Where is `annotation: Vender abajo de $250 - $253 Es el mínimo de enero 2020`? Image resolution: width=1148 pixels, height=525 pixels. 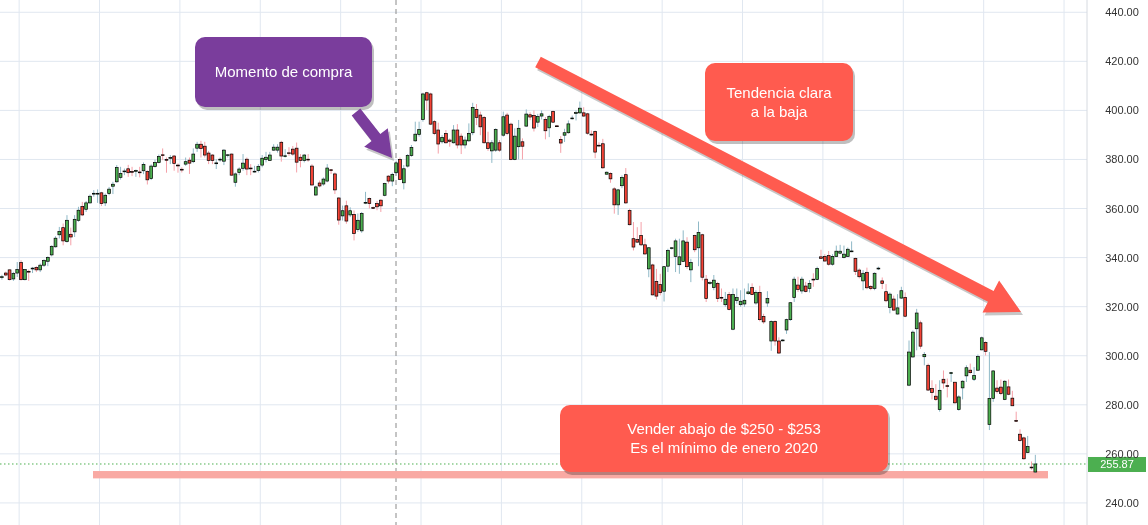 annotation: Vender abajo de $250 - $253 Es el mínimo de enero 2020 is located at coordinates (724, 438).